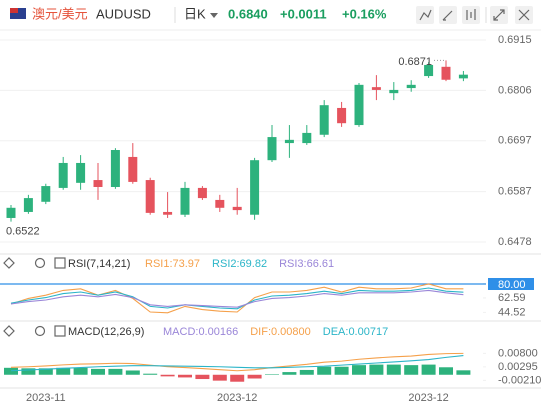 This screenshot has height=412, width=541. Describe the element at coordinates (214, 15) in the screenshot. I see `dropdown-arrow` at that location.